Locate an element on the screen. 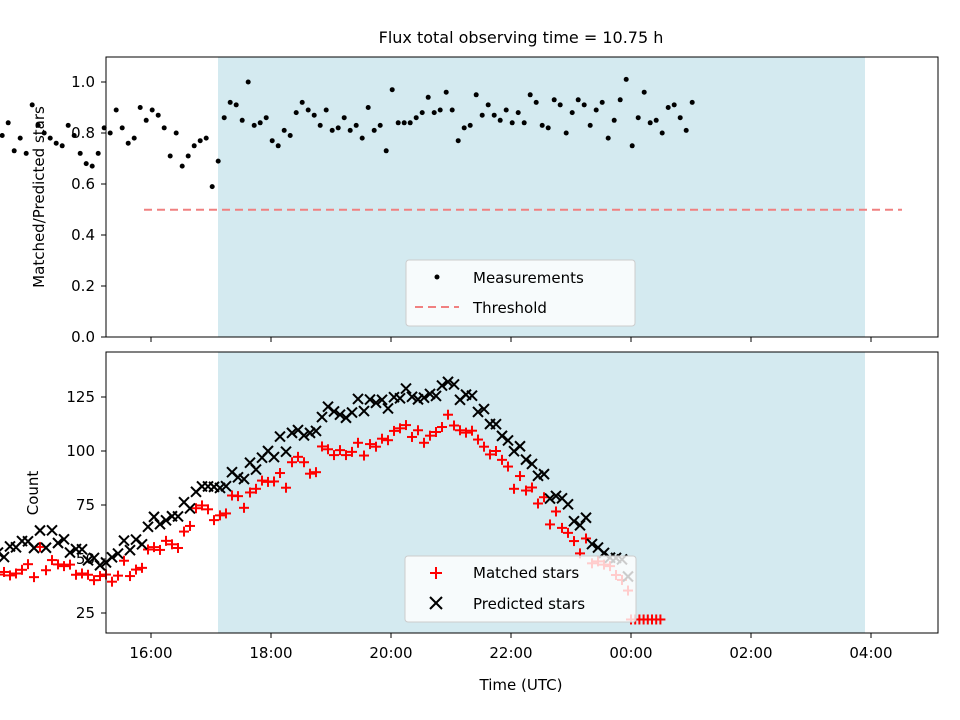 Image resolution: width=960 pixels, height=720 pixels. x-tick-label: 20:00 is located at coordinates (390, 653).